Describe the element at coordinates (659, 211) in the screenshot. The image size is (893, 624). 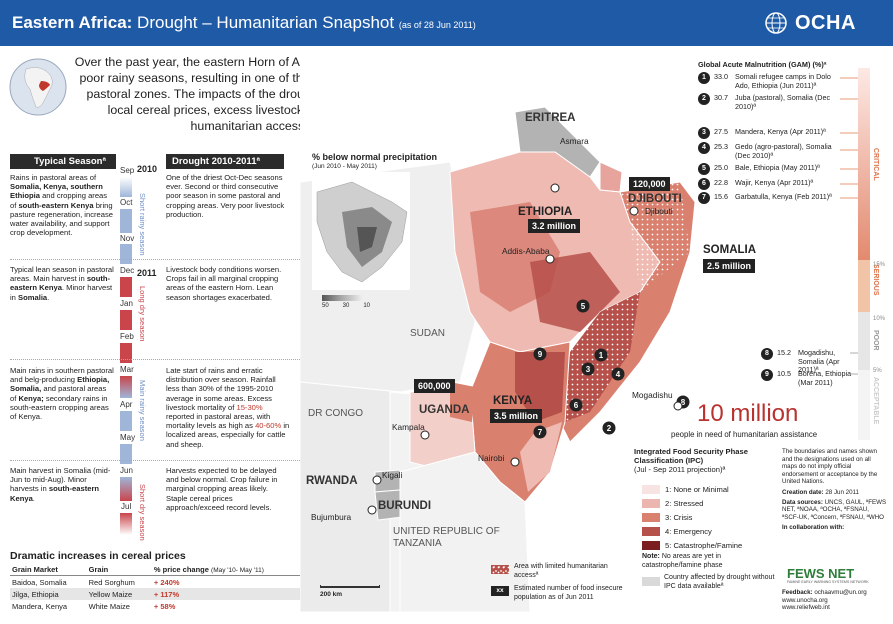
I see `city-djibouti: Djibouti` at that location.